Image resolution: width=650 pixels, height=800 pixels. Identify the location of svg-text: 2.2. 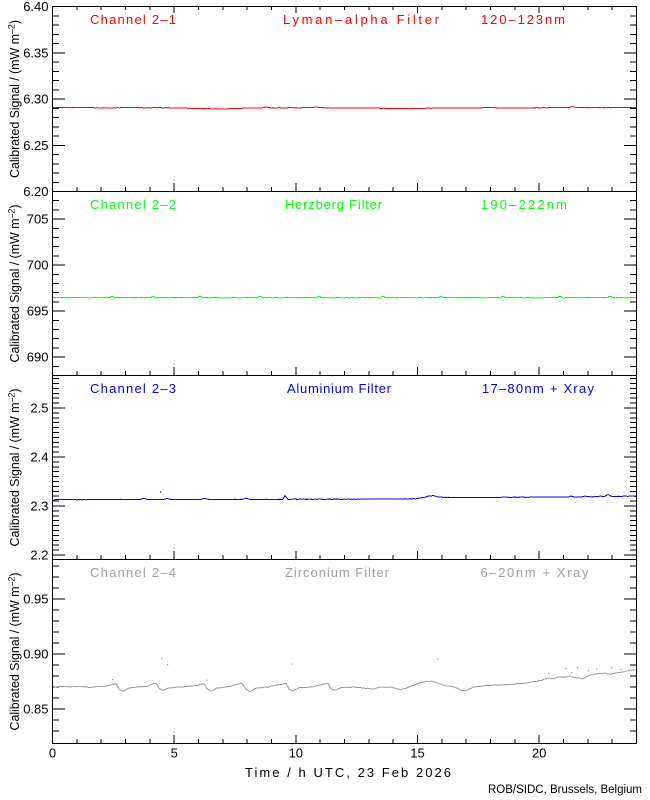
(39, 555).